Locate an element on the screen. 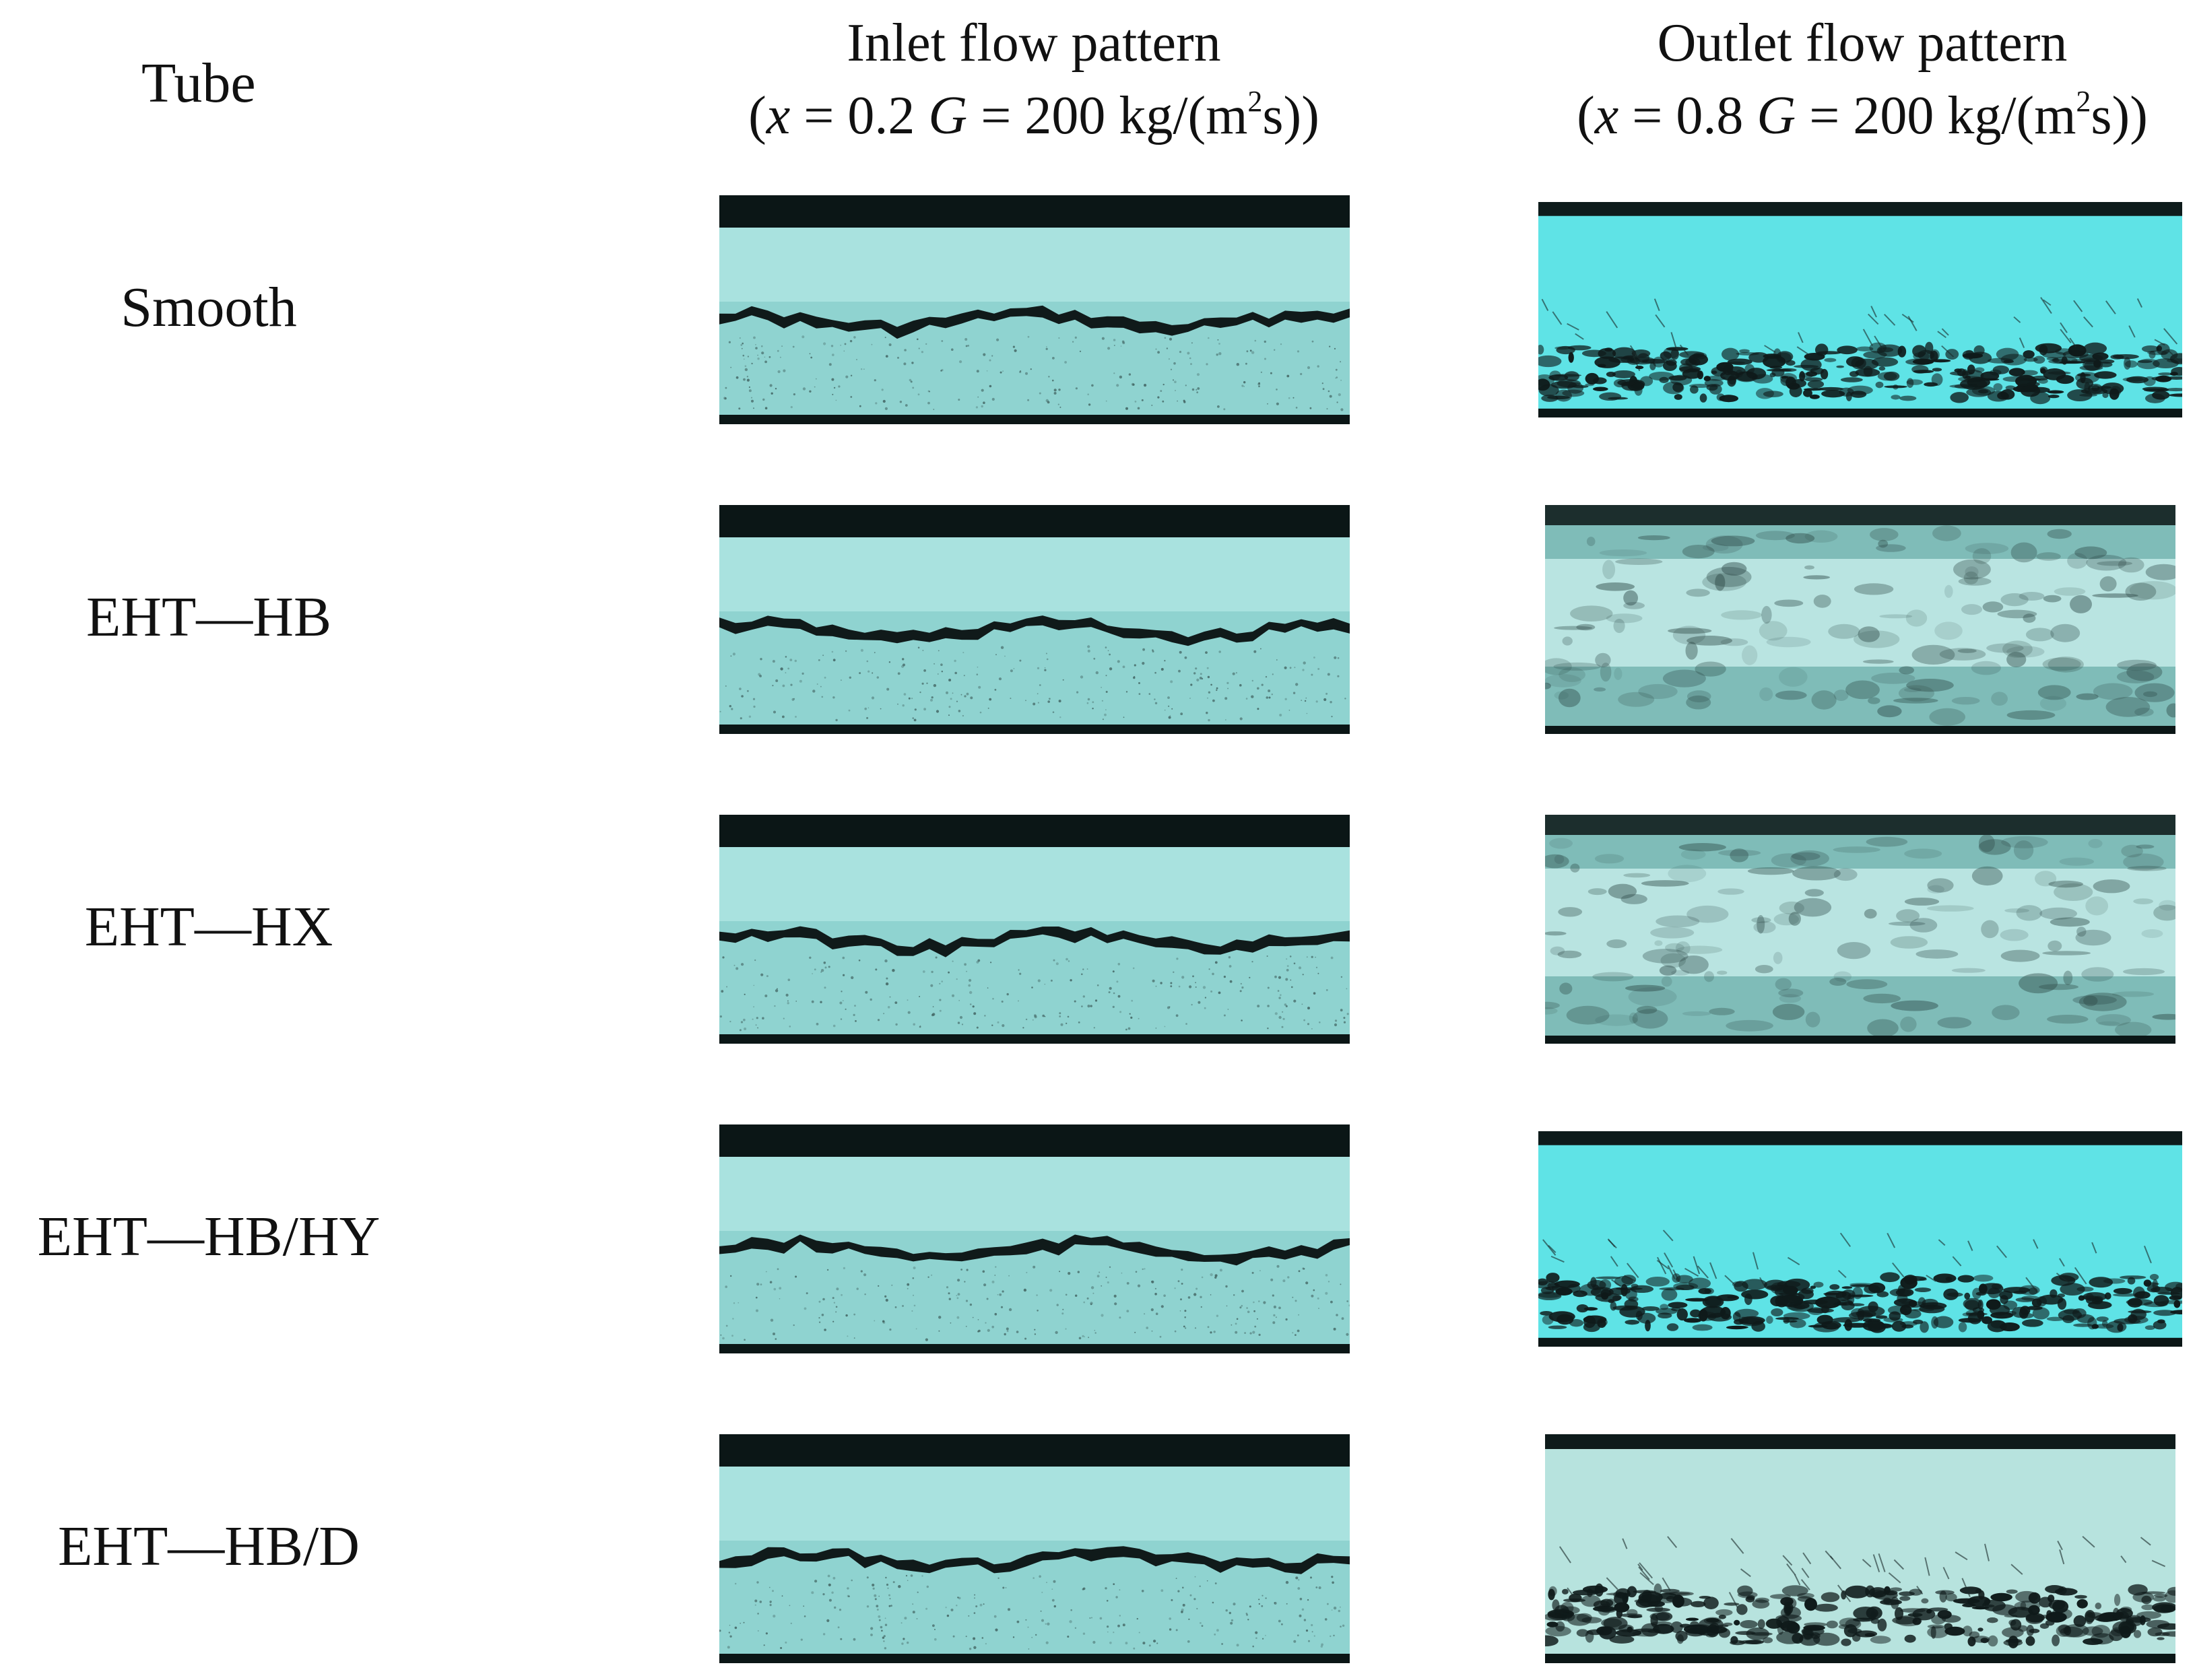 The image size is (2195, 1680). inlet-photo-eht-hb-d is located at coordinates (1034, 1549).